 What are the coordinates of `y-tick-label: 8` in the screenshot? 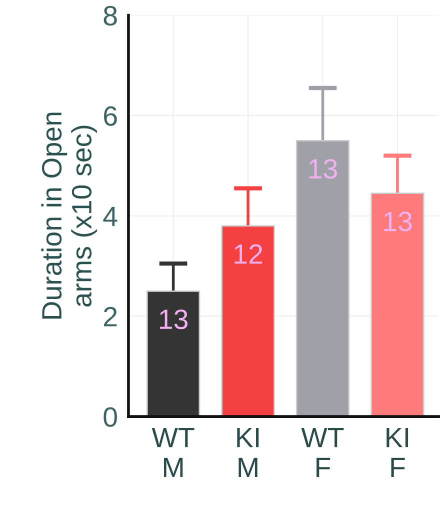 It's located at (110, 16).